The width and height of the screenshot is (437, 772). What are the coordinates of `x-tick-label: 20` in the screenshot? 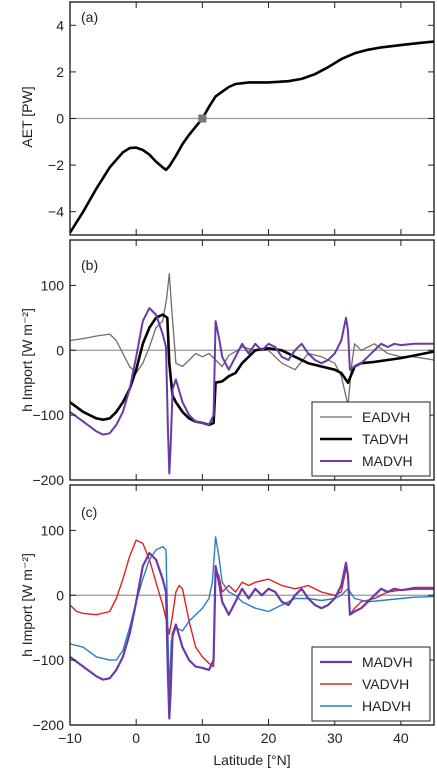 It's located at (269, 738).